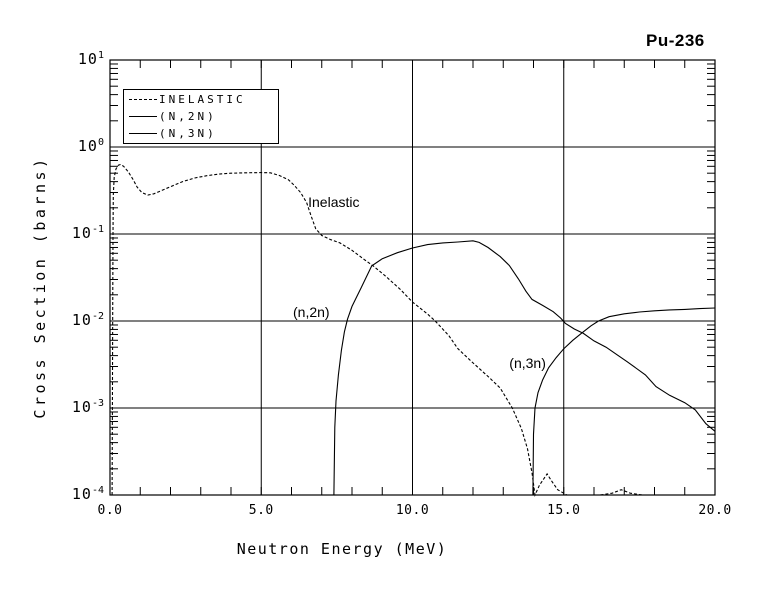  What do you see at coordinates (87, 233) in the screenshot?
I see `y-tick-label: 10-1` at bounding box center [87, 233].